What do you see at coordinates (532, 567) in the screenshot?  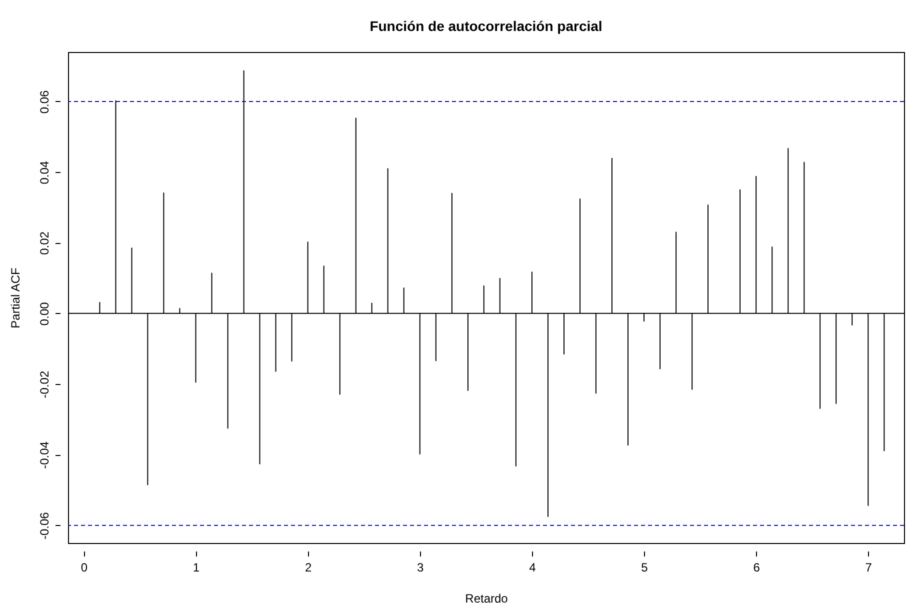 I see `x-tick-label: 4` at bounding box center [532, 567].